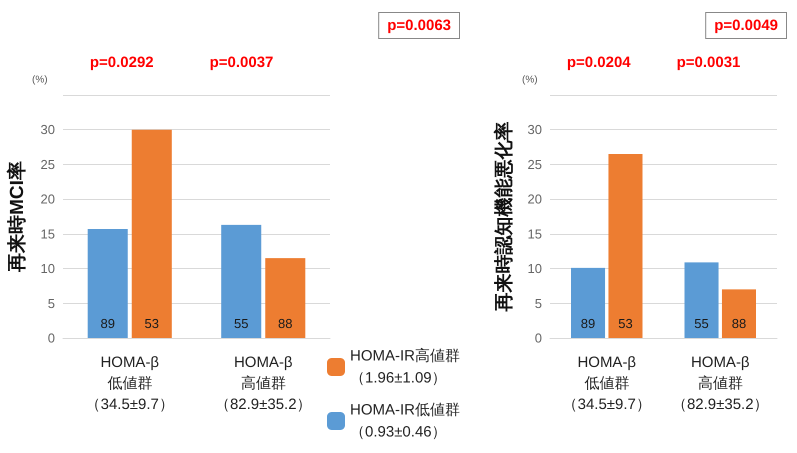 The image size is (797, 453). Describe the element at coordinates (599, 62) in the screenshot. I see `text: p=0.0204` at that location.